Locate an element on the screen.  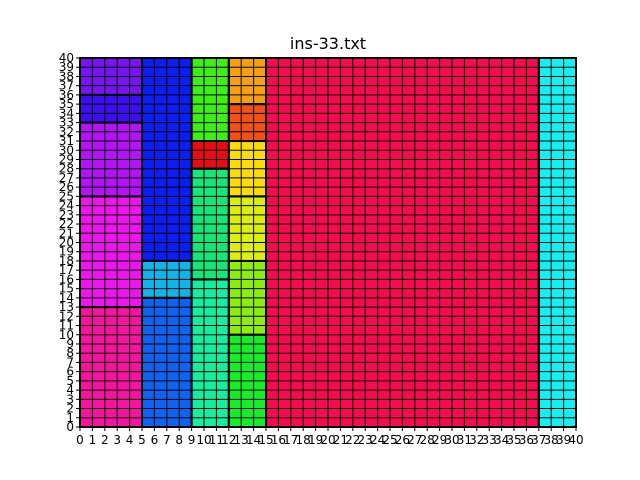
x-tick-label: 15 is located at coordinates (265, 440).